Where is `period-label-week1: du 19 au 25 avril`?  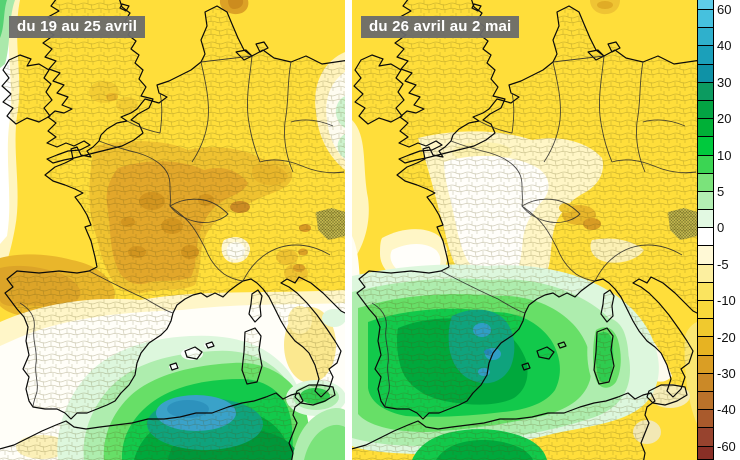
period-label-week1: du 19 au 25 avril is located at coordinates (77, 27).